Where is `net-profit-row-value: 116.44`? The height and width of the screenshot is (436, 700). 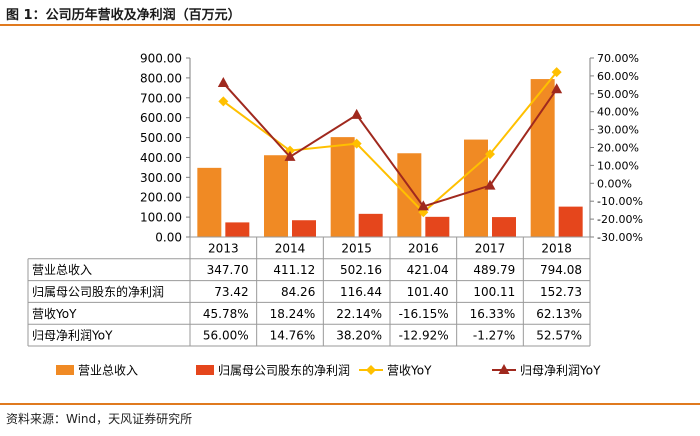 net-profit-row-value: 116.44 is located at coordinates (361, 292).